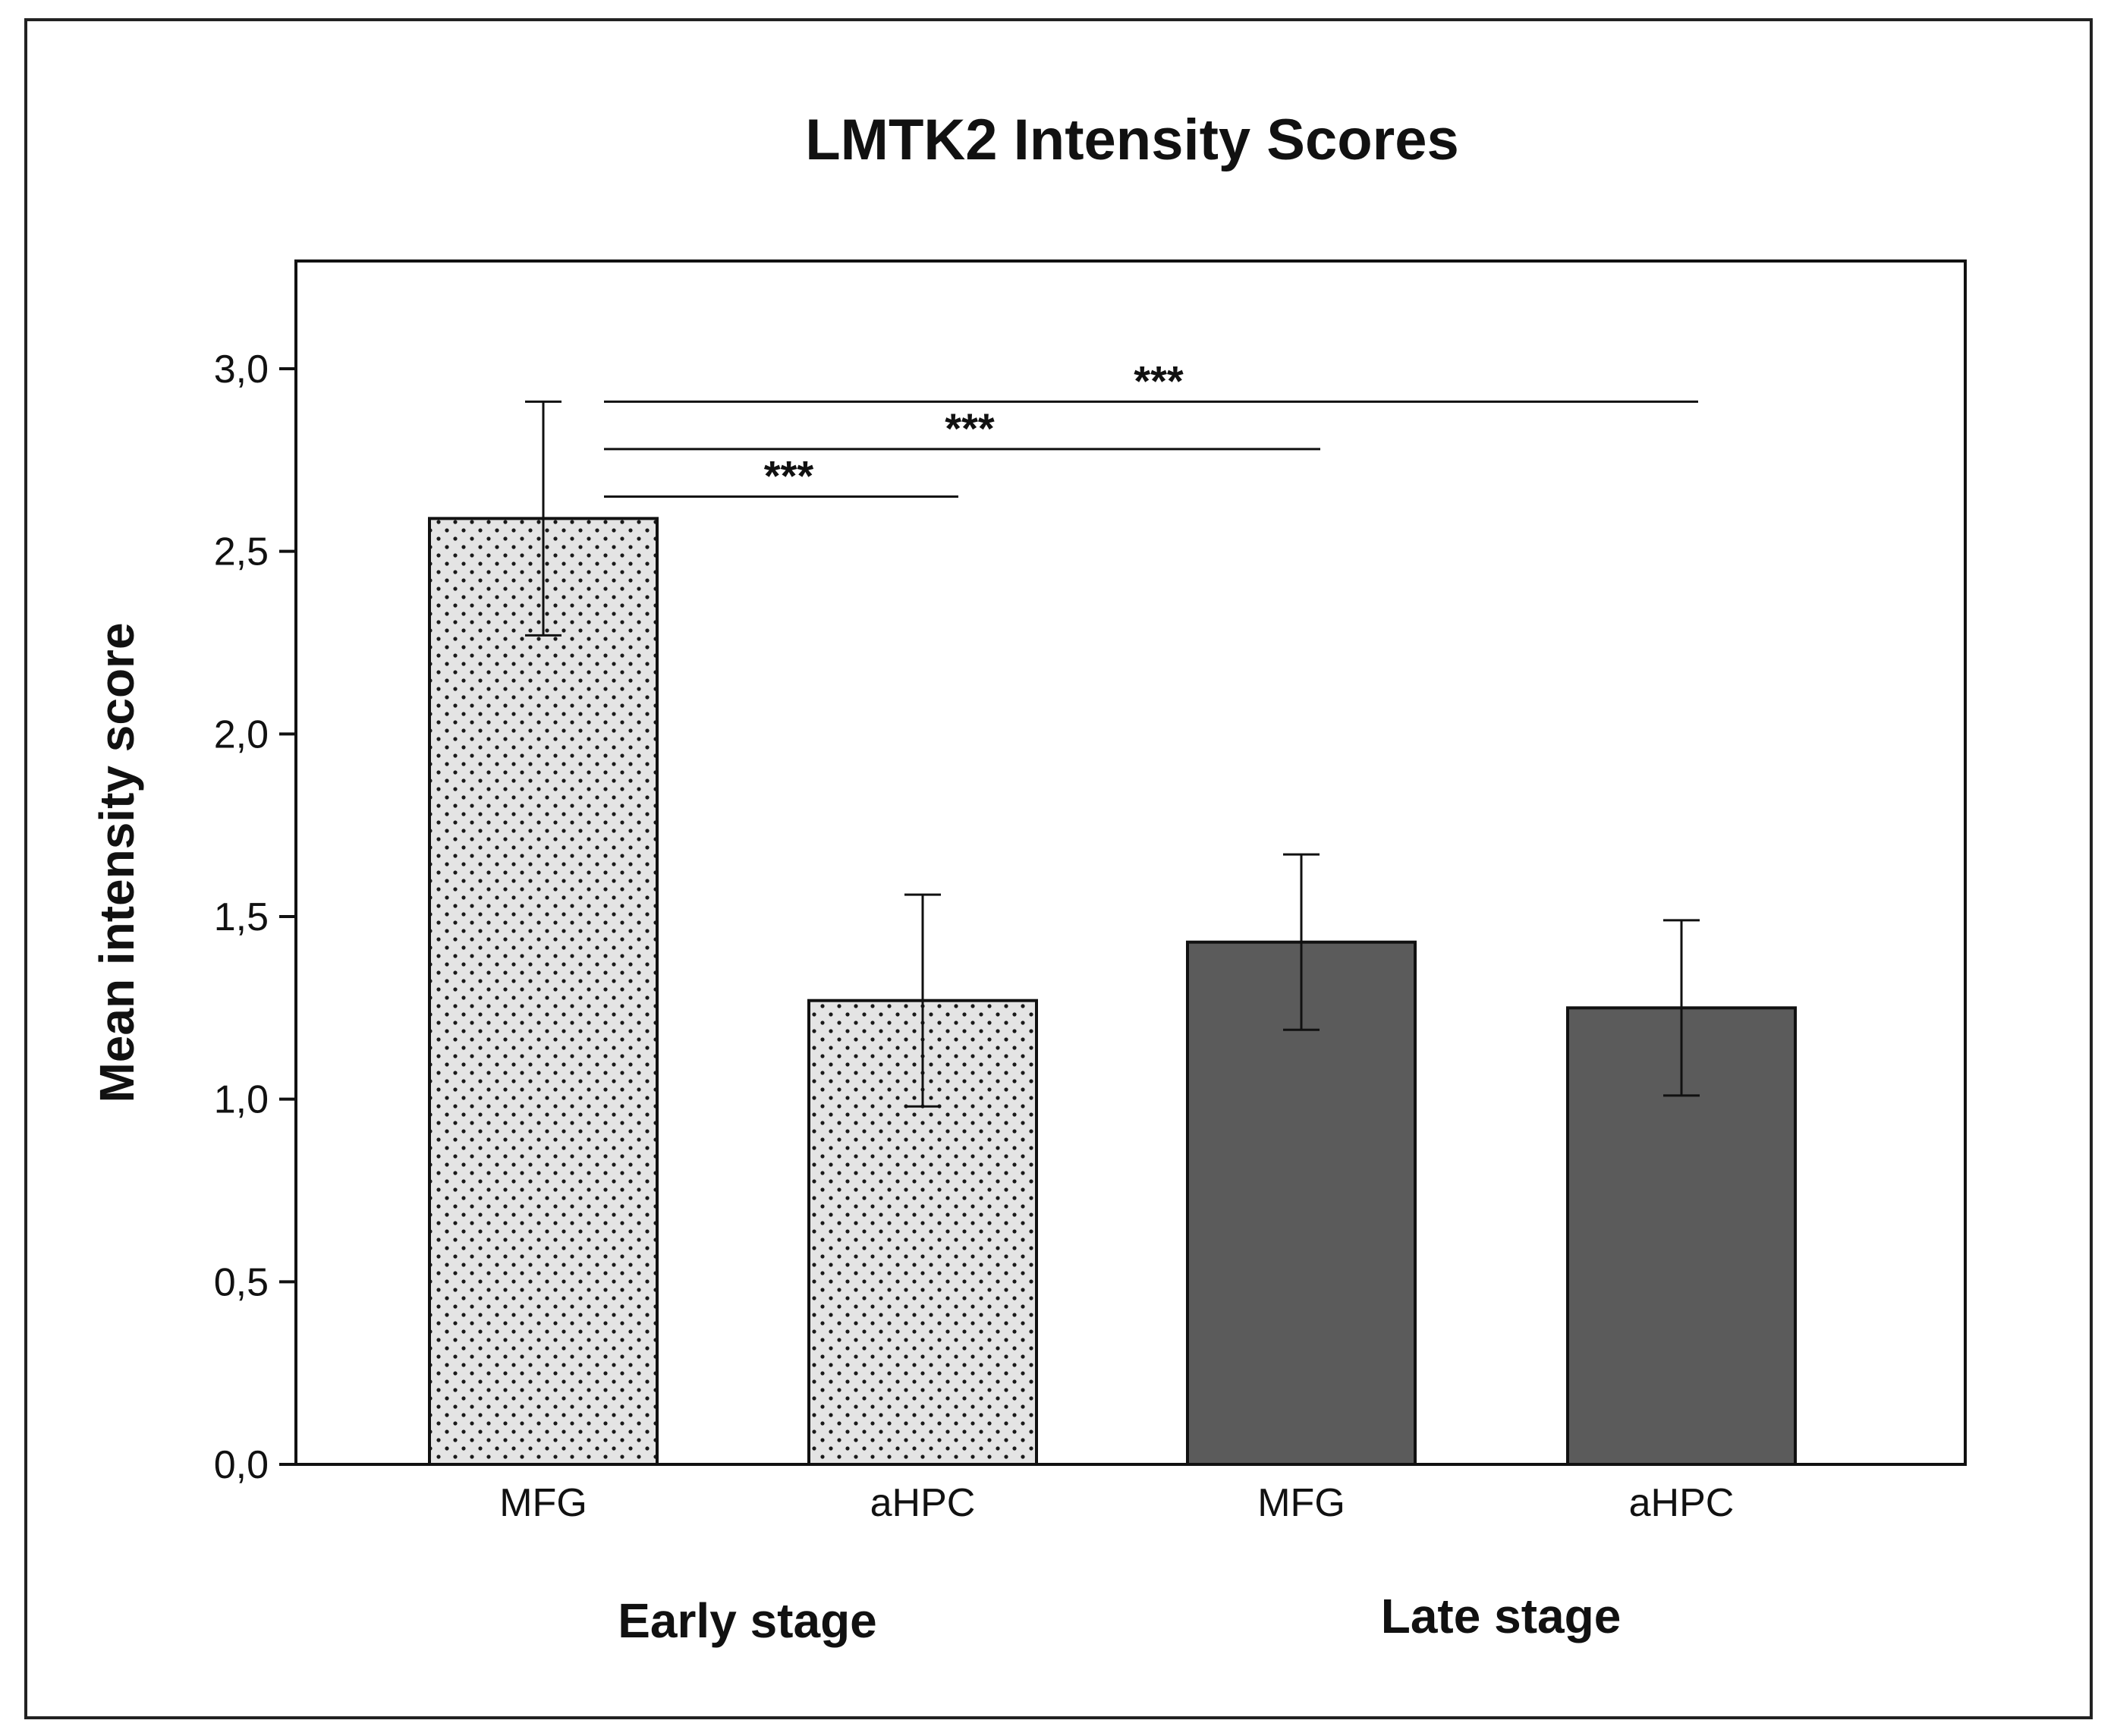  Describe the element at coordinates (242, 370) in the screenshot. I see `y-tick-label: 3,0` at that location.